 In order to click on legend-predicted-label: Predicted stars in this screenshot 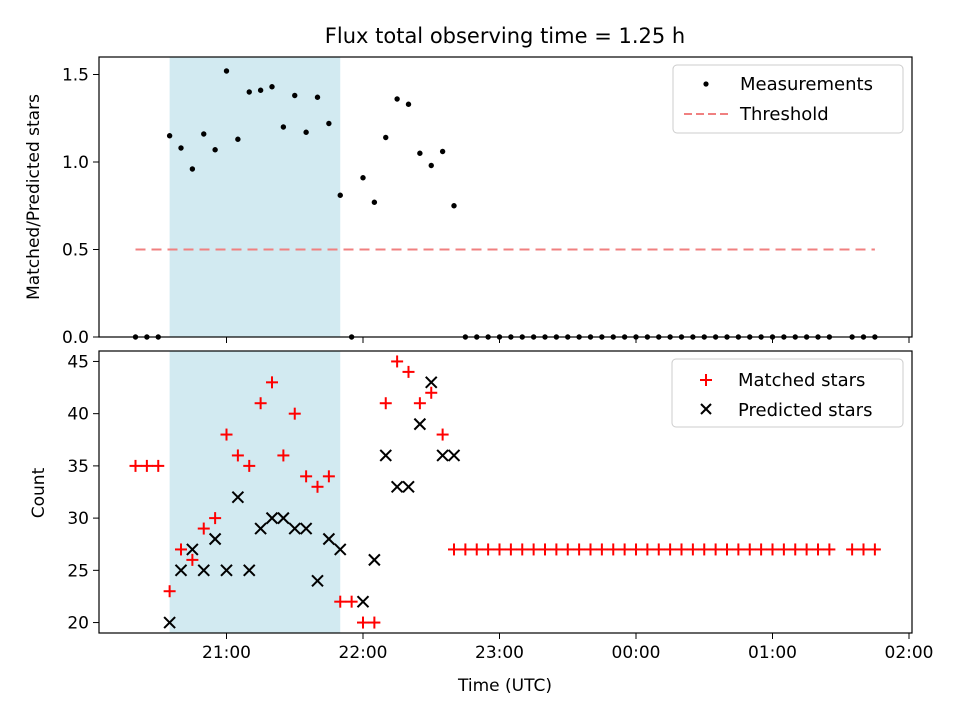, I will do `click(805, 410)`.